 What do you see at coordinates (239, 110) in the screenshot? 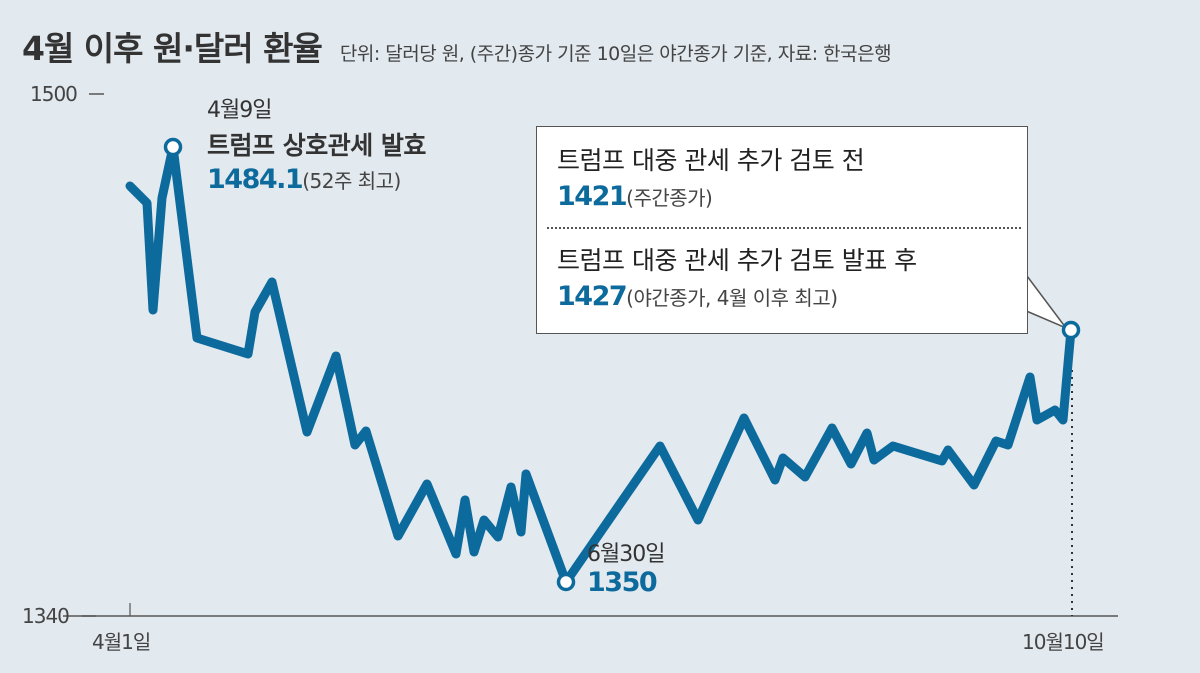
I see `peak-date: 4월9일` at bounding box center [239, 110].